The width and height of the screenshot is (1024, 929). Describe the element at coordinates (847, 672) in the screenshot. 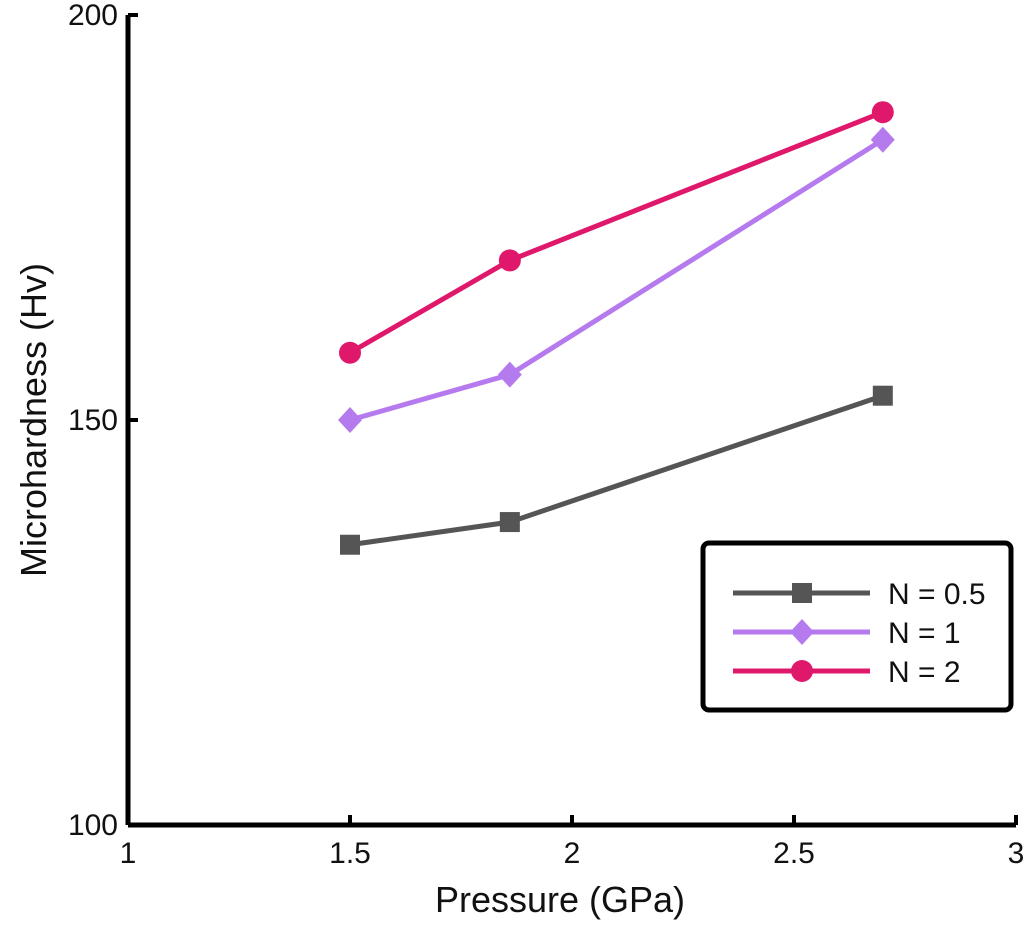

I see `legend-item: N = 2` at that location.